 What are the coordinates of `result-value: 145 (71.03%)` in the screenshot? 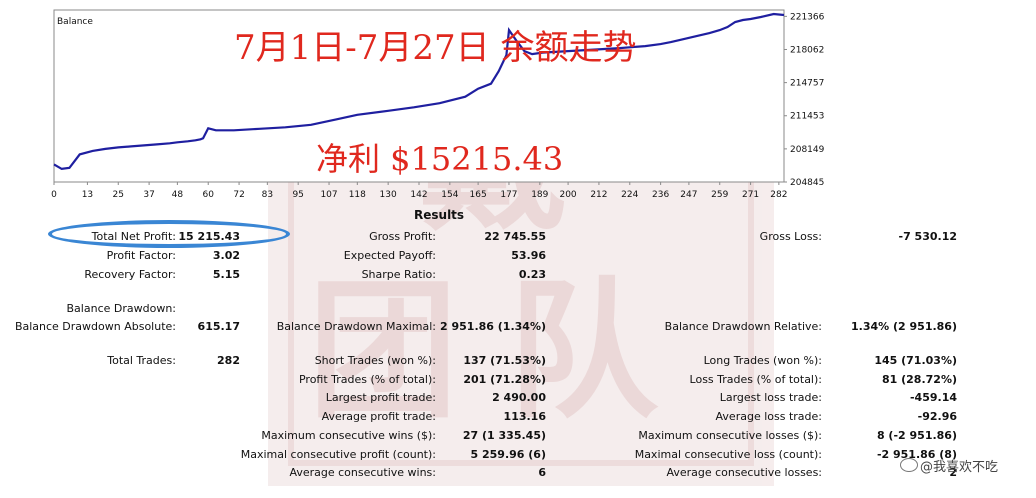 It's located at (915, 360).